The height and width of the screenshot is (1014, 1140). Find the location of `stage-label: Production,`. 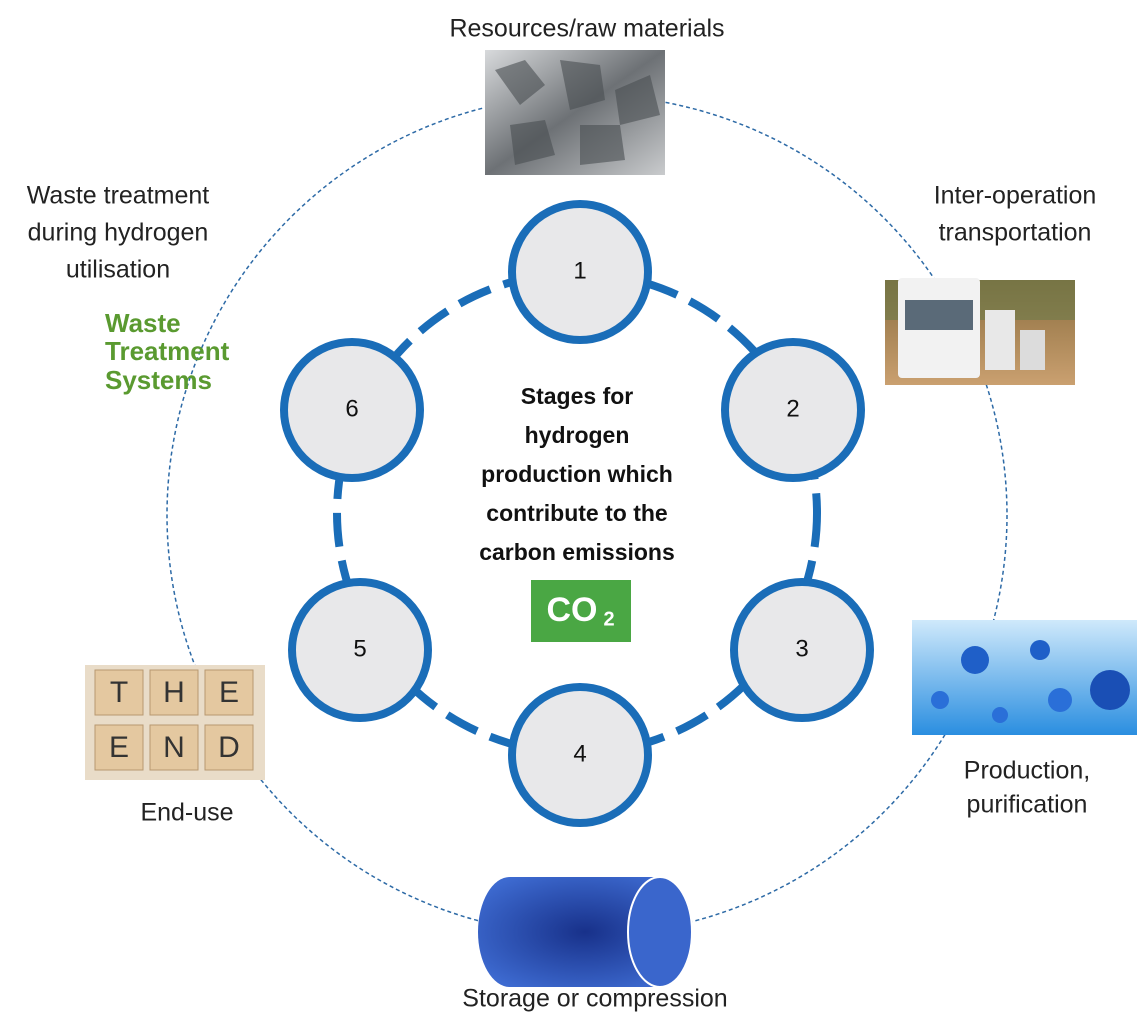

stage-label: Production, is located at coordinates (1027, 771).